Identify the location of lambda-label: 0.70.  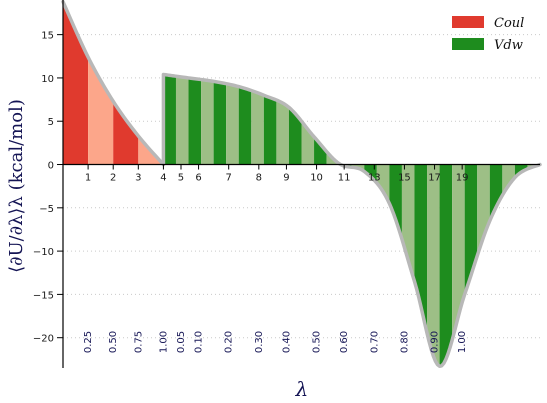
(374, 342).